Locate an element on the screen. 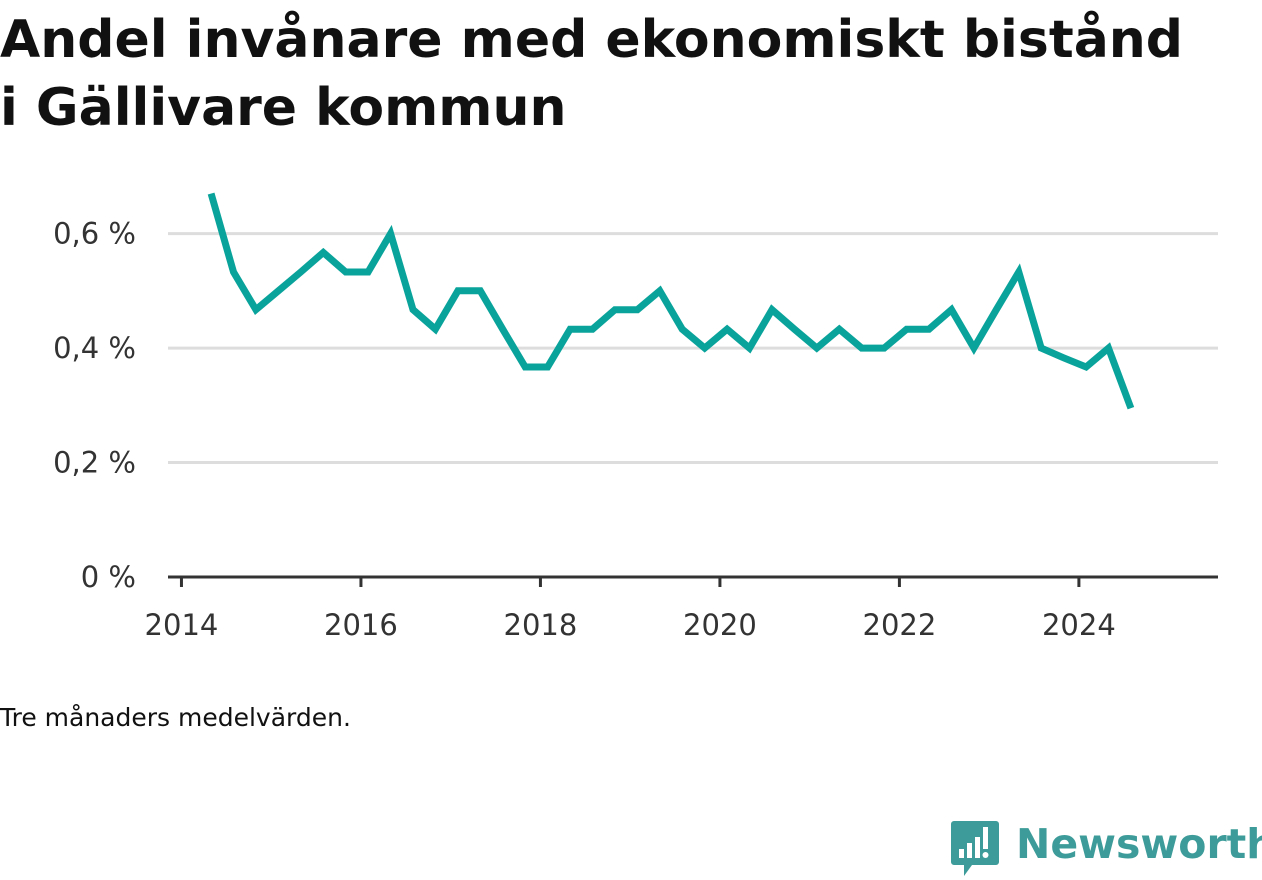  x-tick-label: 2018 is located at coordinates (541, 625).